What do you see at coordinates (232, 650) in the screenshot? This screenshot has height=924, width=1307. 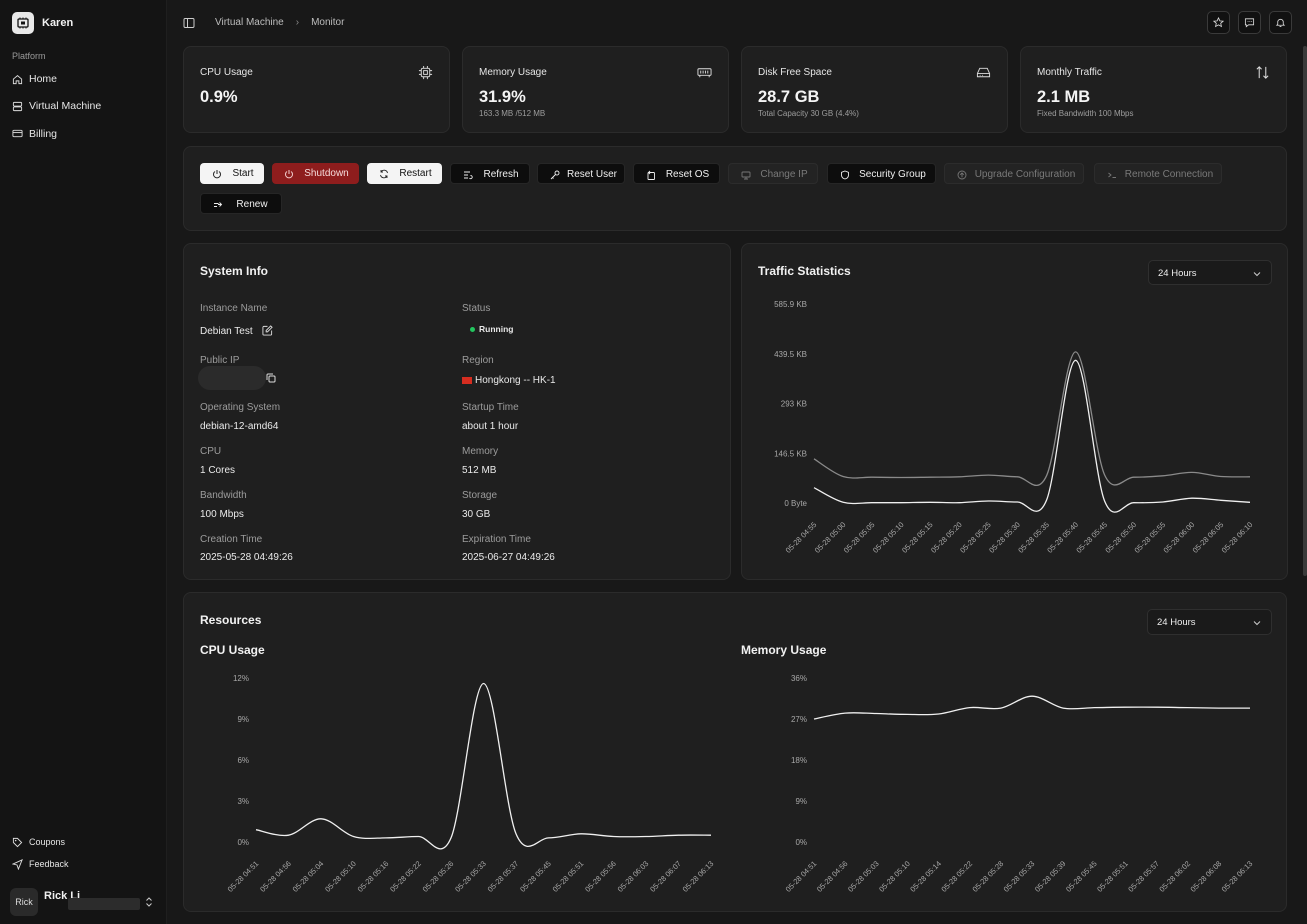 I see `cpu-chart-title: CPU Usage` at bounding box center [232, 650].